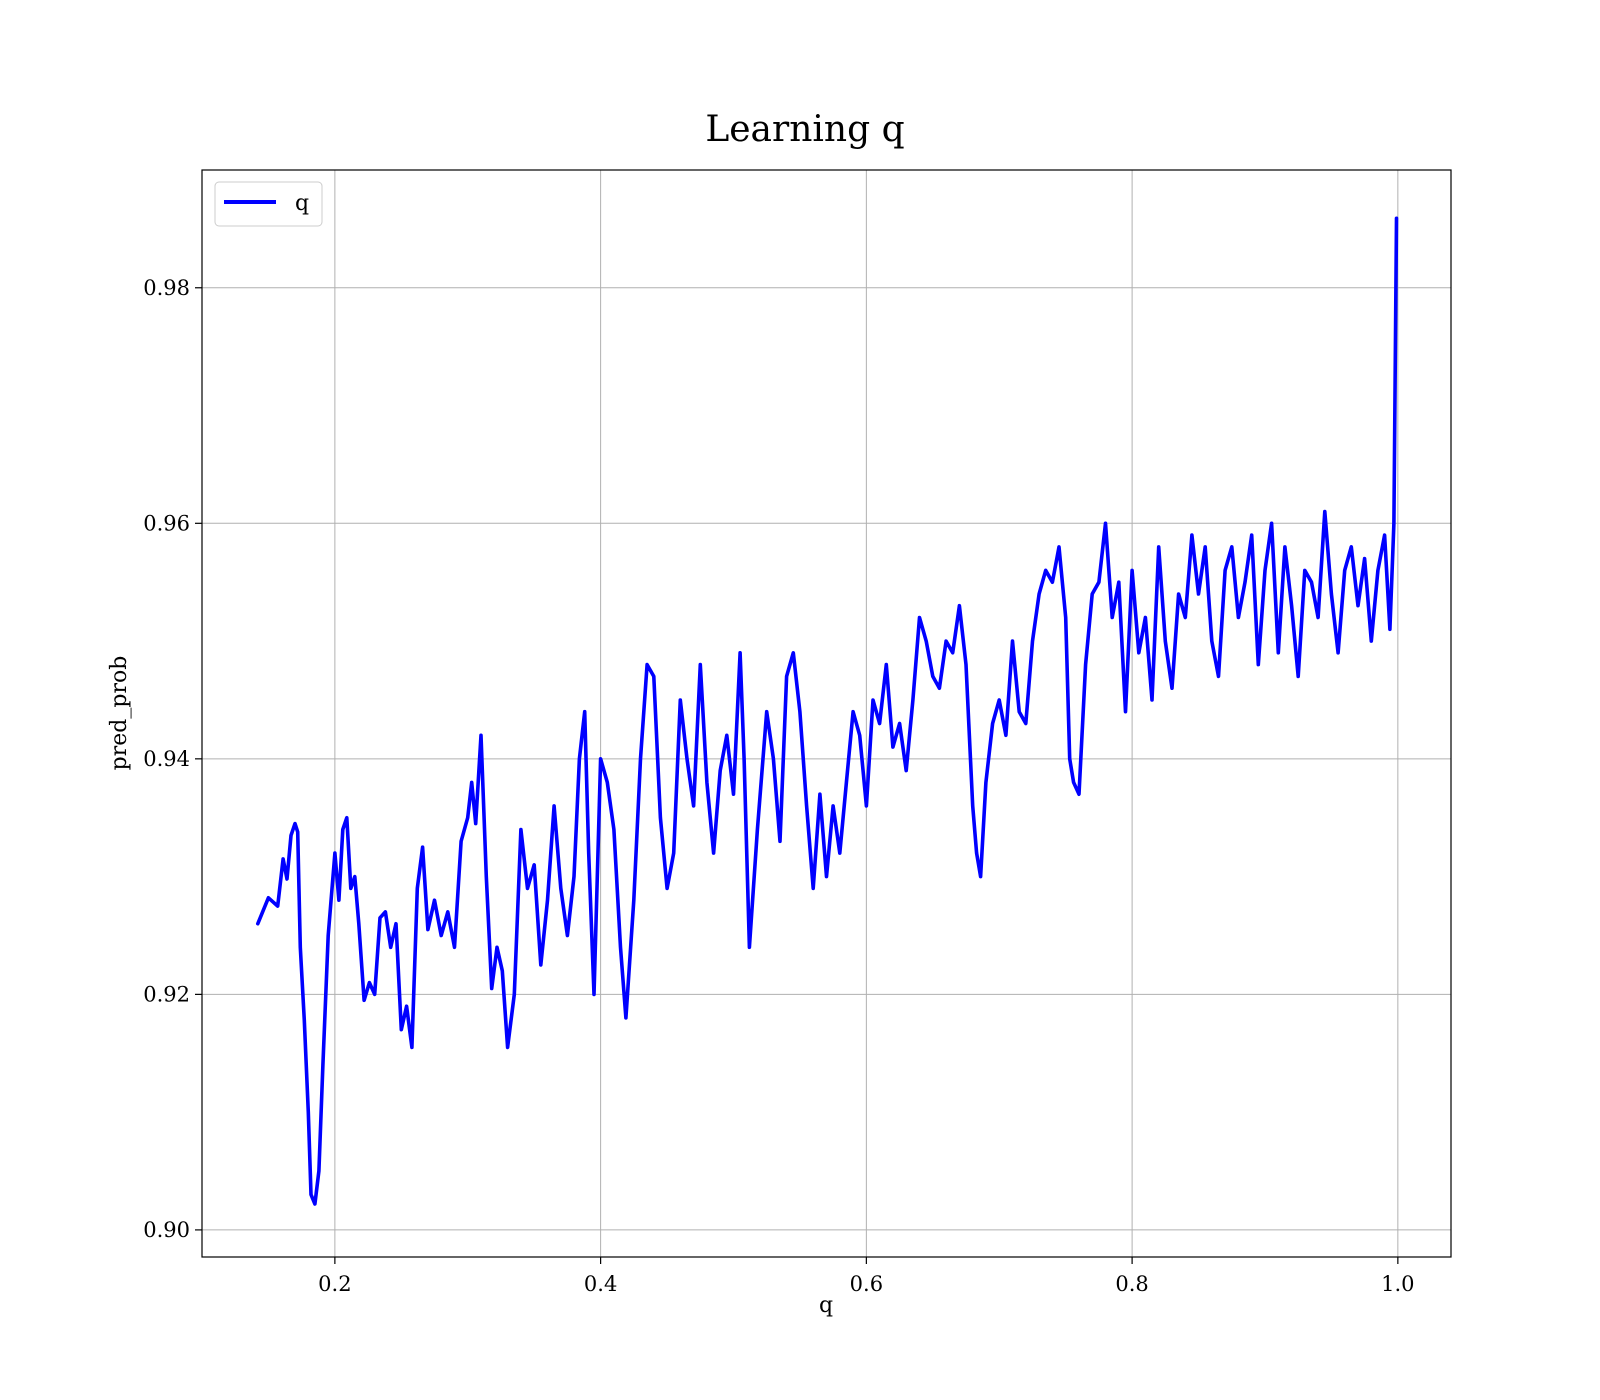 This screenshot has height=1400, width=1600. Describe the element at coordinates (334, 1284) in the screenshot. I see `x-tick-label: 0.2` at that location.